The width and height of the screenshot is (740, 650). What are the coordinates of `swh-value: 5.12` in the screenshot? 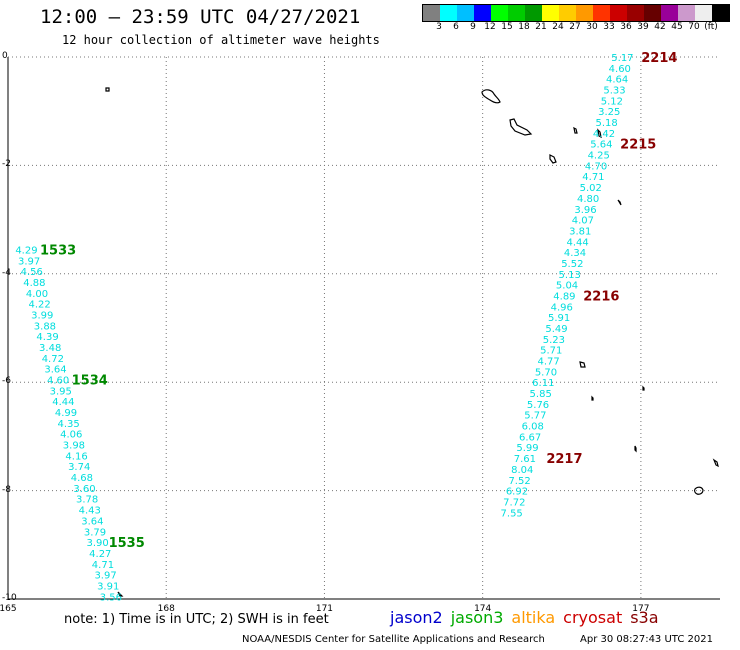 It's located at (612, 101).